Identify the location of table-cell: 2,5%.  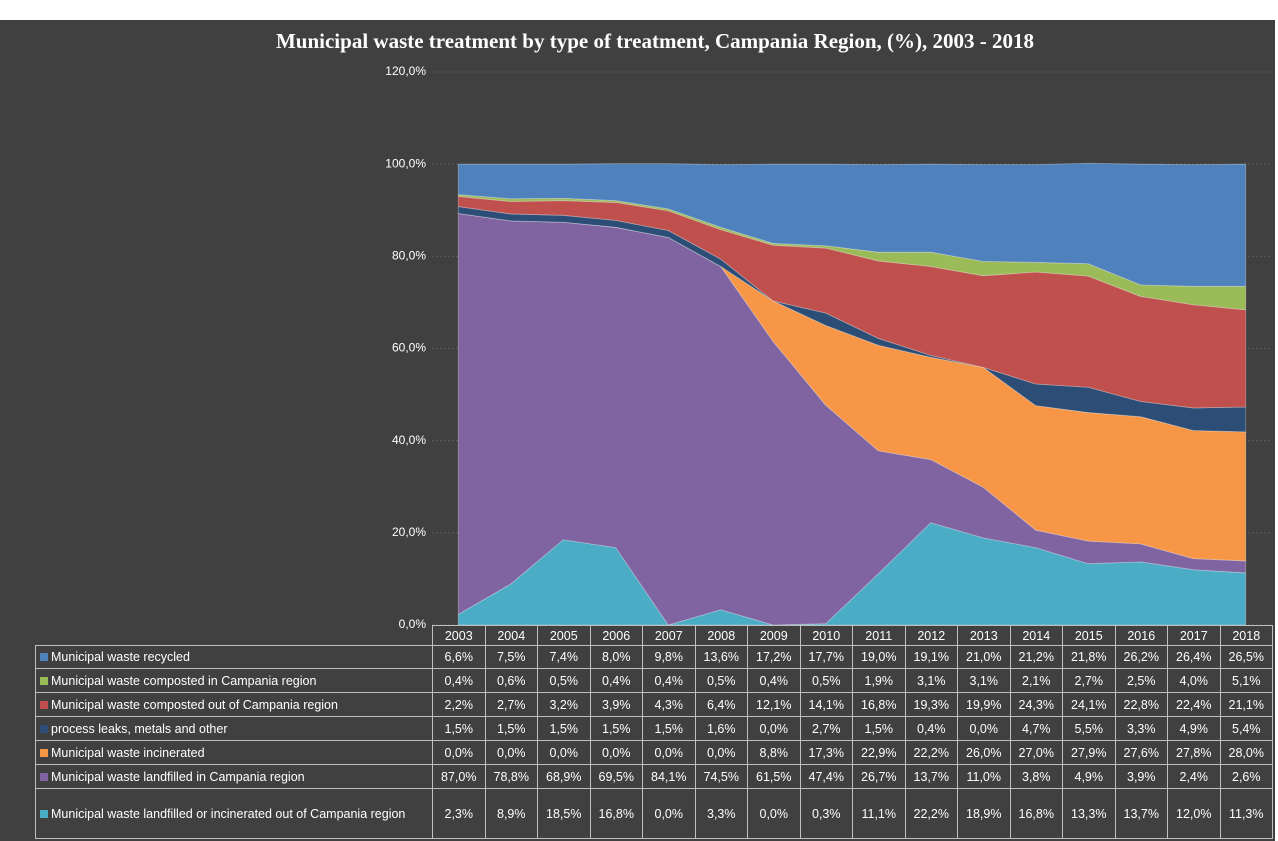
(1141, 680).